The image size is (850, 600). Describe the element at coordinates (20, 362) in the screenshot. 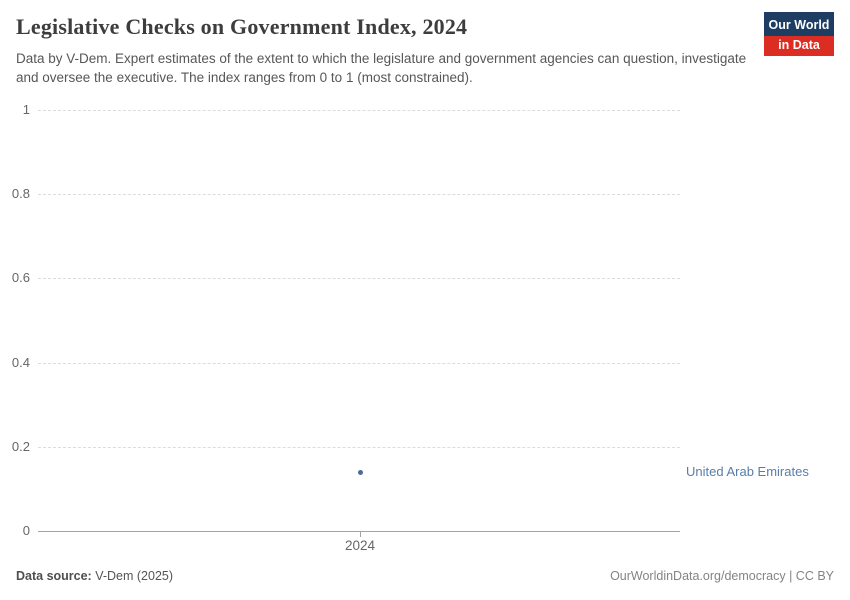

I see `y-tick-label: 0.4` at that location.